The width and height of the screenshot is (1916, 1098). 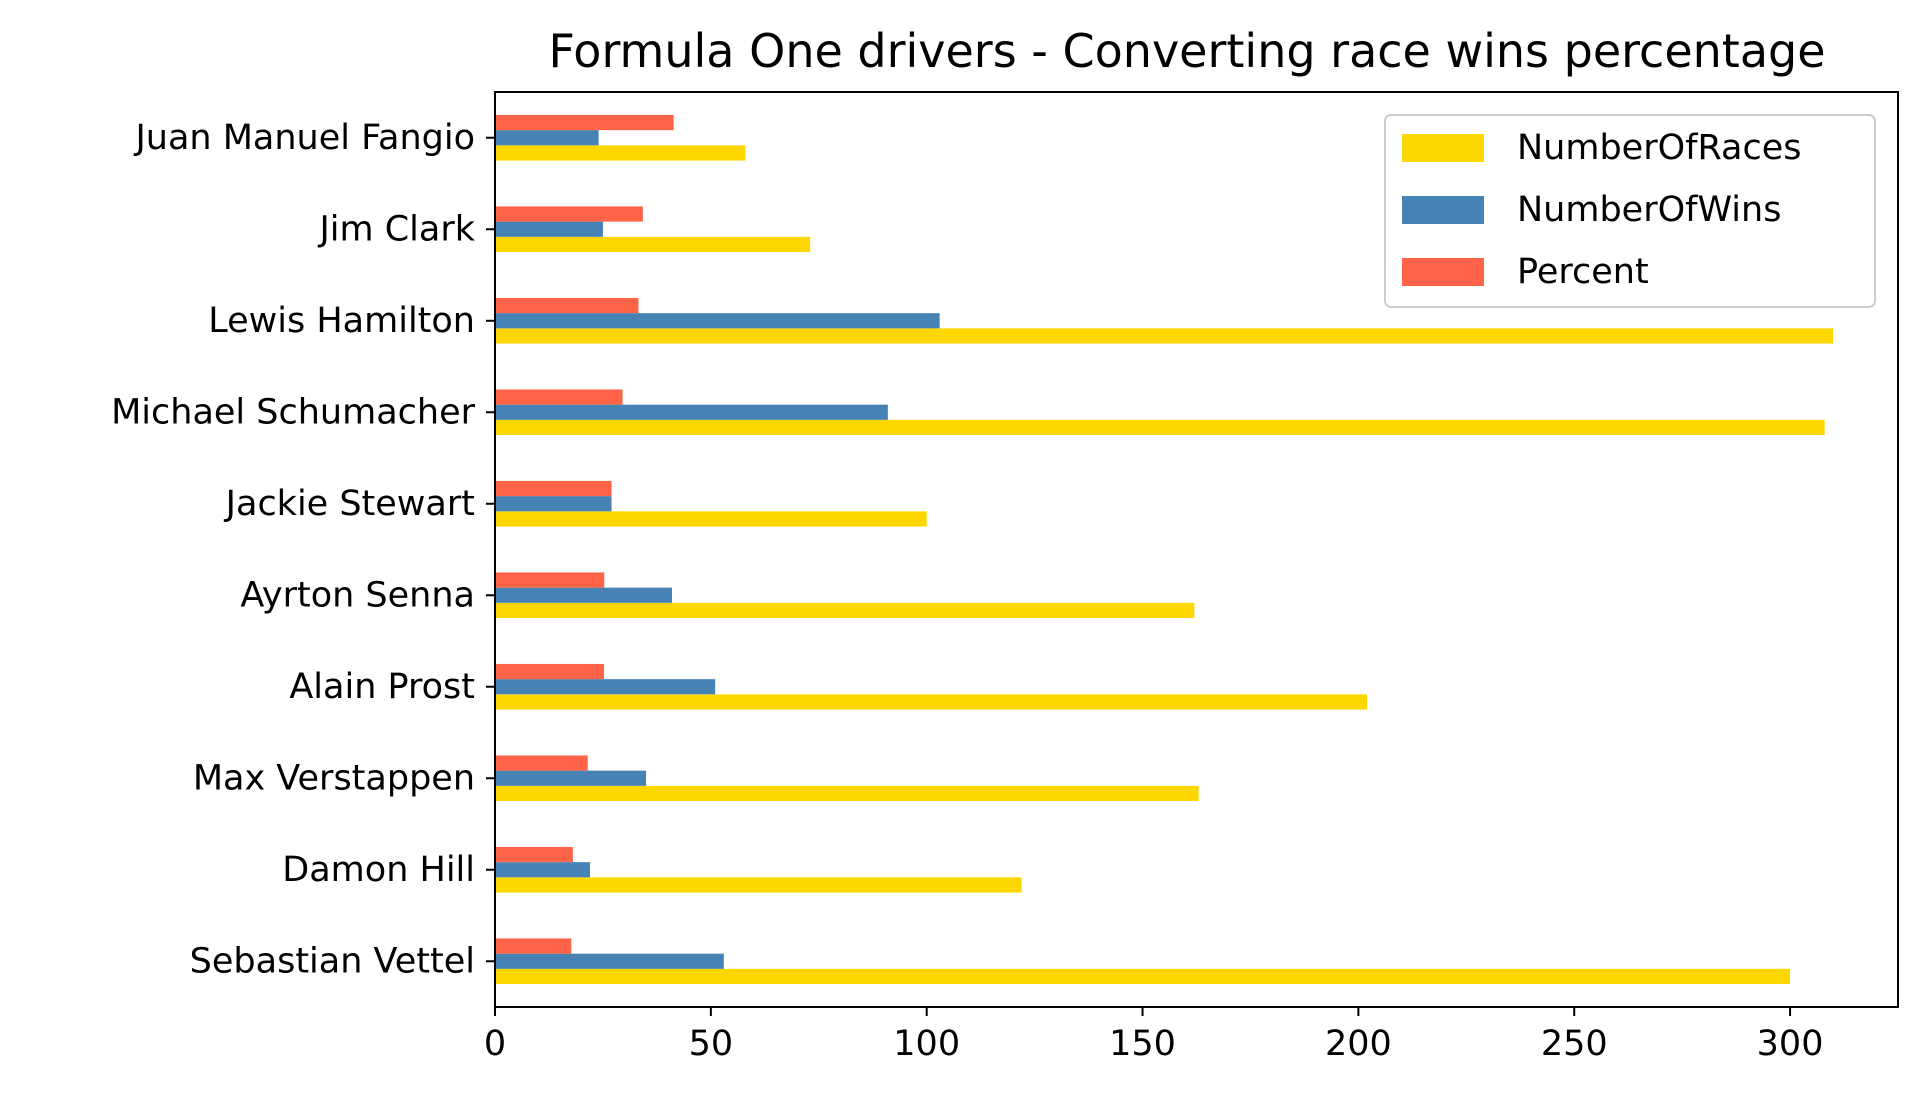 I want to click on x-tick-label: 150, so click(x=1142, y=1044).